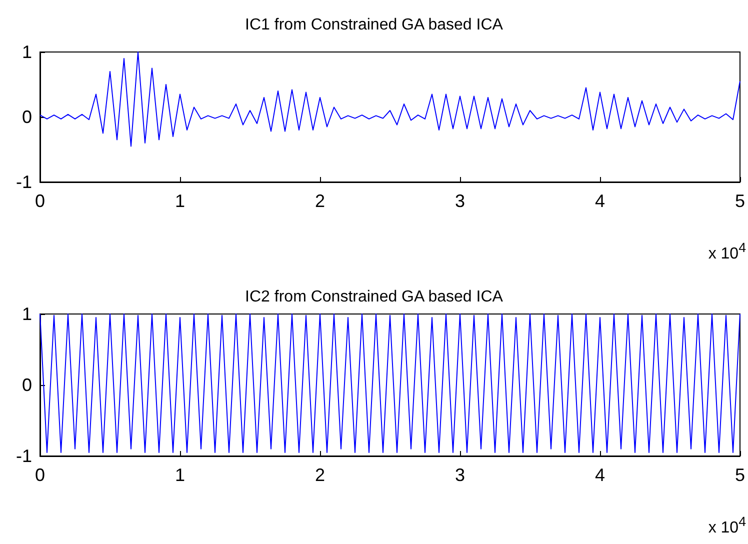 This screenshot has height=544, width=748. I want to click on chart-title: IC1 from Constrained GA based ICA, so click(374, 25).